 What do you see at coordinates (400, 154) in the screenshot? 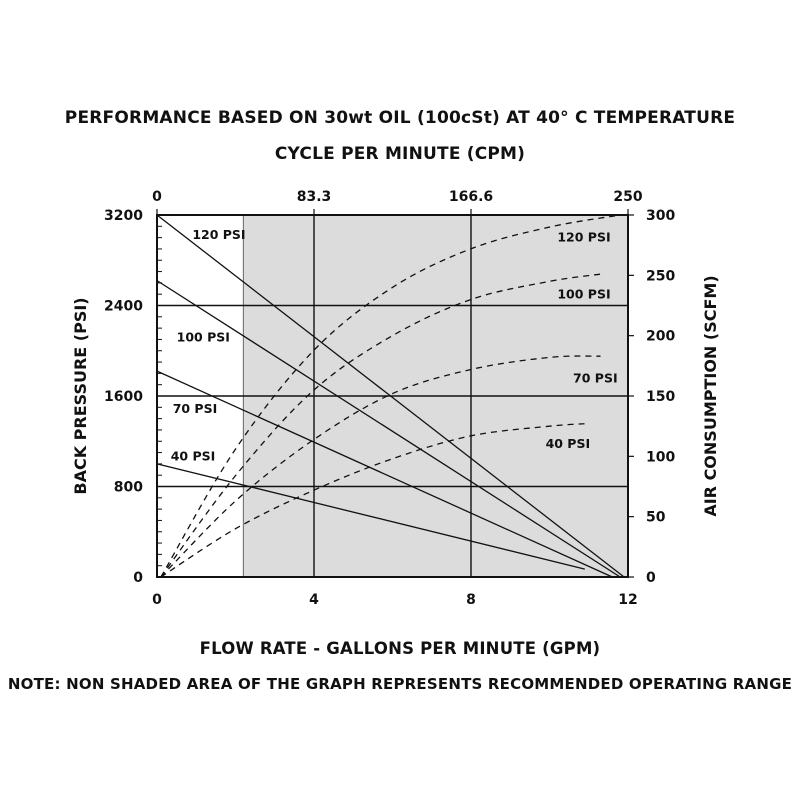
I see `top-axis-title: CYCLE PER MINUTE (CPM)` at bounding box center [400, 154].